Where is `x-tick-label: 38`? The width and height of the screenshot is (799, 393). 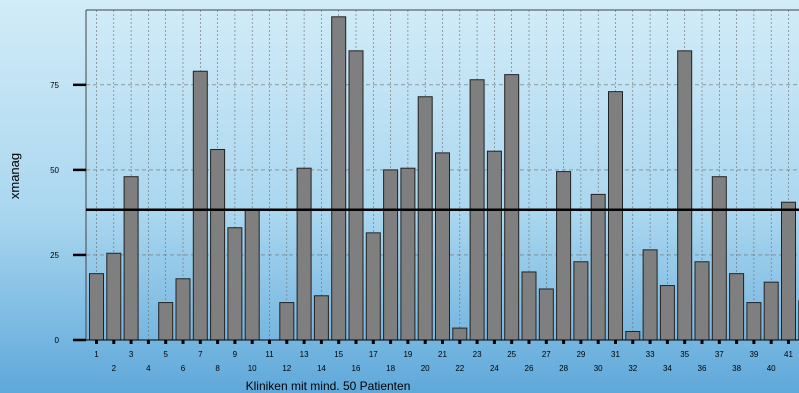 x-tick-label: 38 is located at coordinates (736, 368).